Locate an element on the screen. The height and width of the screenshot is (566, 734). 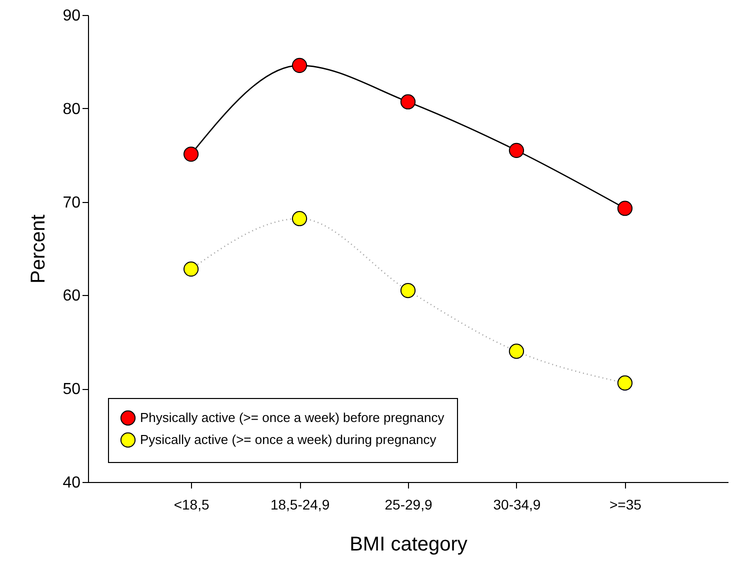
x-axis-title: BMI category is located at coordinates (409, 545).